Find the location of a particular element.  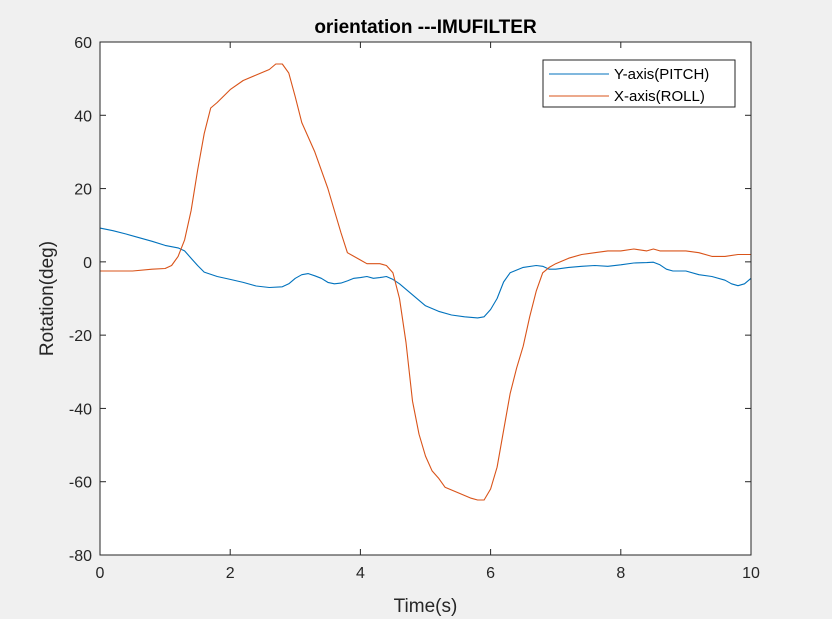

legend-entry-roll: X-axis(ROLL) is located at coordinates (659, 96).